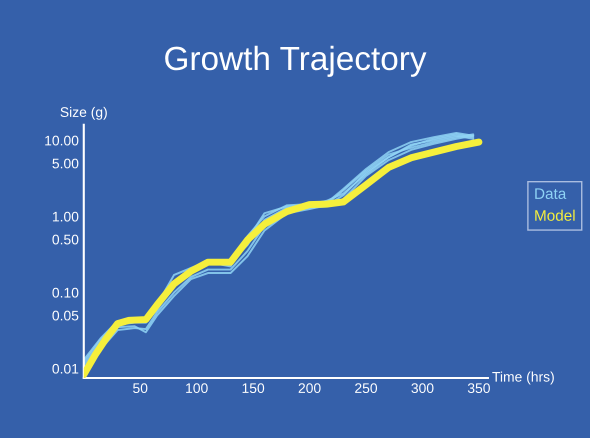 The image size is (590, 438). I want to click on y-tick-label: 0.10, so click(65, 293).